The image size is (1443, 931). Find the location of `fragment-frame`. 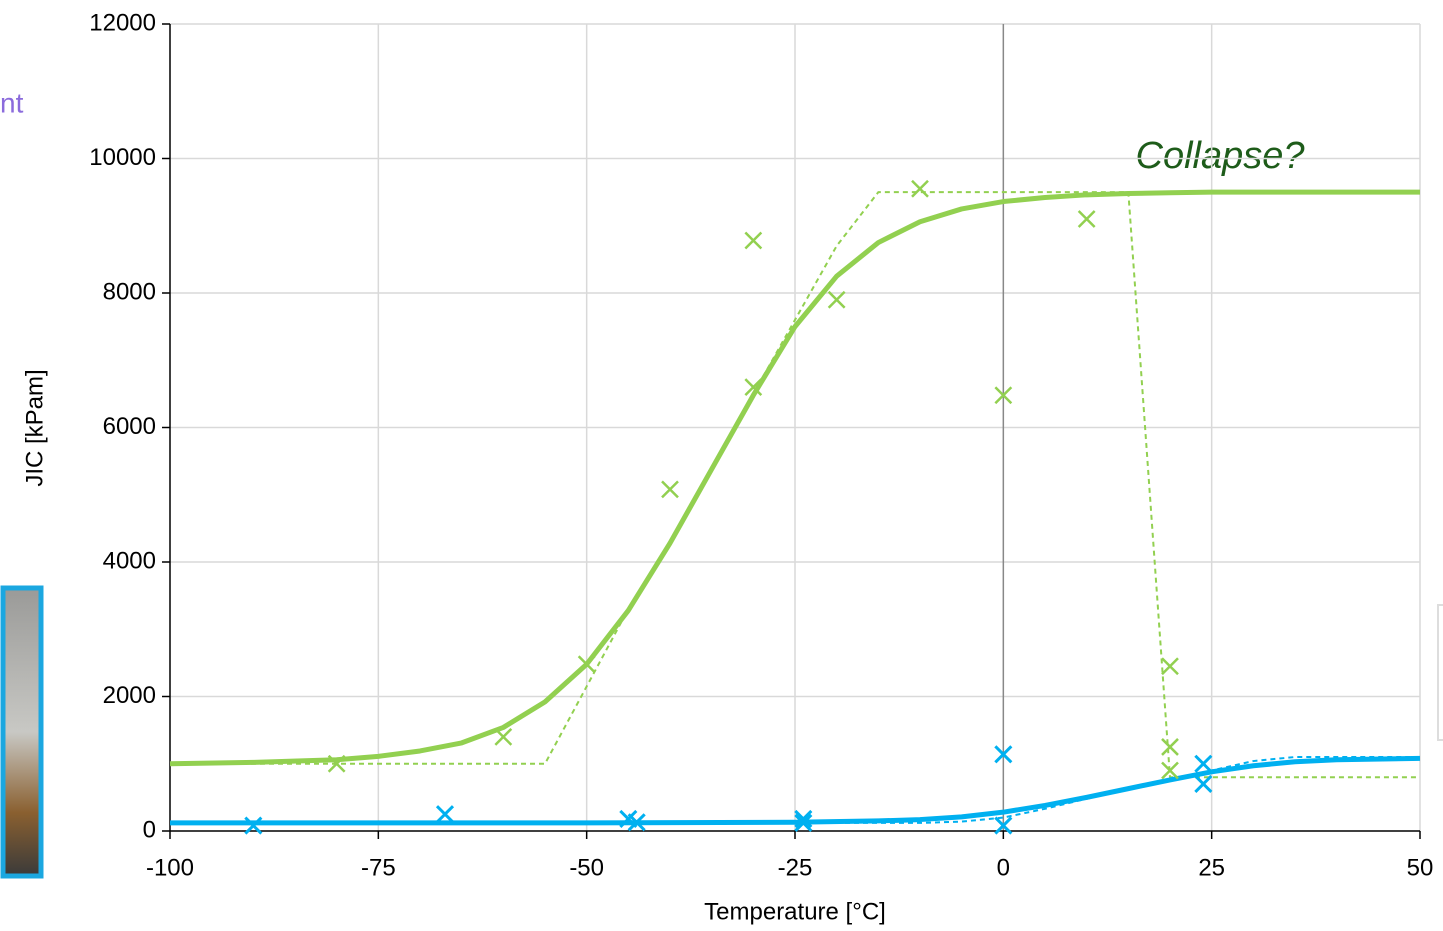

fragment-frame is located at coordinates (1440, 672).